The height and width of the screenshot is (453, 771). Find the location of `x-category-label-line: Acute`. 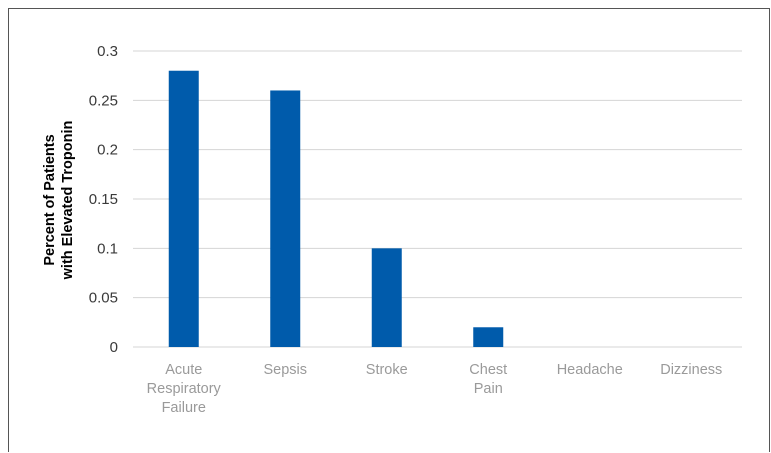

x-category-label-line: Acute is located at coordinates (183, 370).